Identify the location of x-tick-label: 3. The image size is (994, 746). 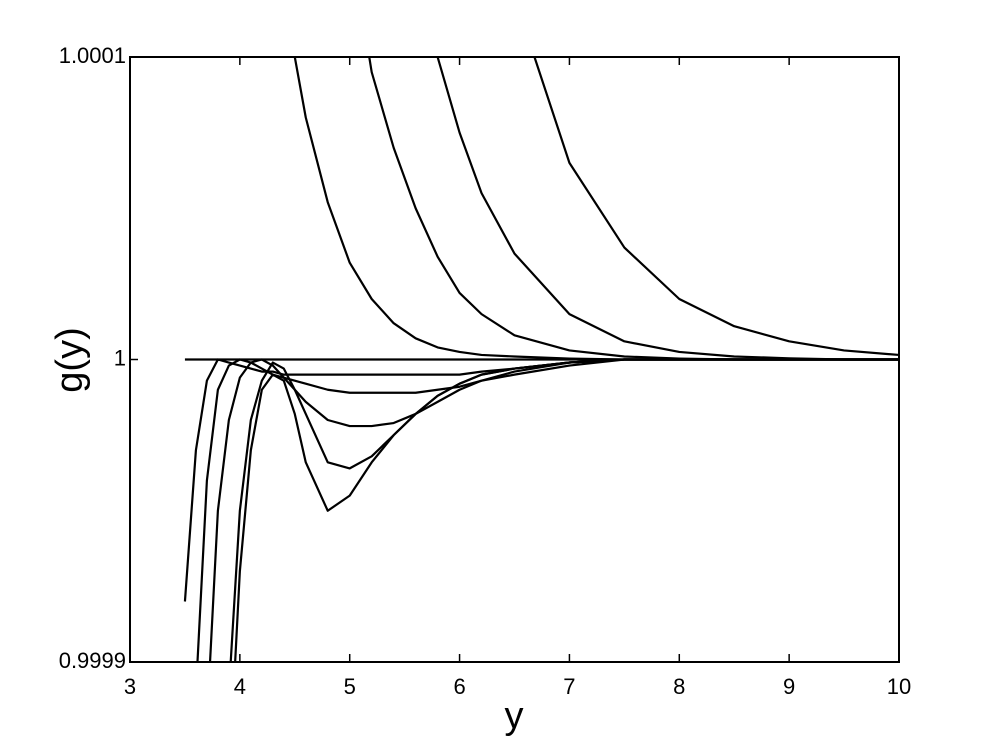
(130, 686).